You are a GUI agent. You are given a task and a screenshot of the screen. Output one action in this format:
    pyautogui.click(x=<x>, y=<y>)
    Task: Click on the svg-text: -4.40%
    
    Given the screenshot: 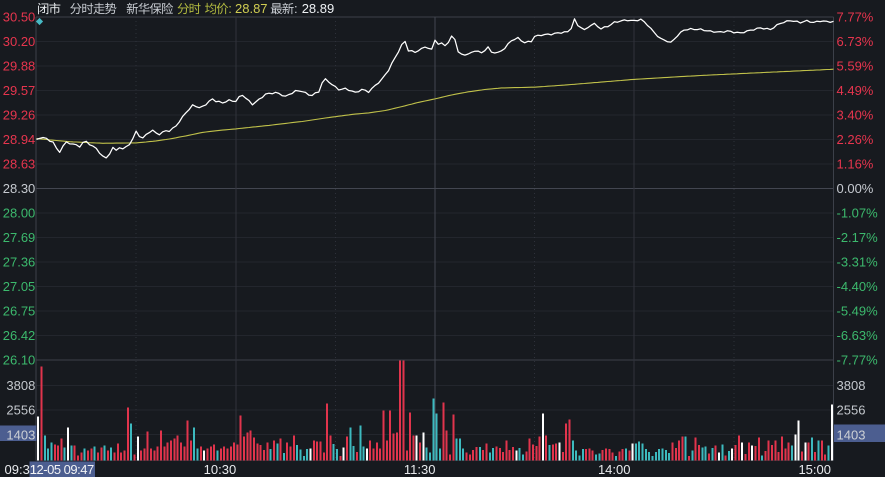 What is the action you would take?
    pyautogui.click(x=858, y=286)
    